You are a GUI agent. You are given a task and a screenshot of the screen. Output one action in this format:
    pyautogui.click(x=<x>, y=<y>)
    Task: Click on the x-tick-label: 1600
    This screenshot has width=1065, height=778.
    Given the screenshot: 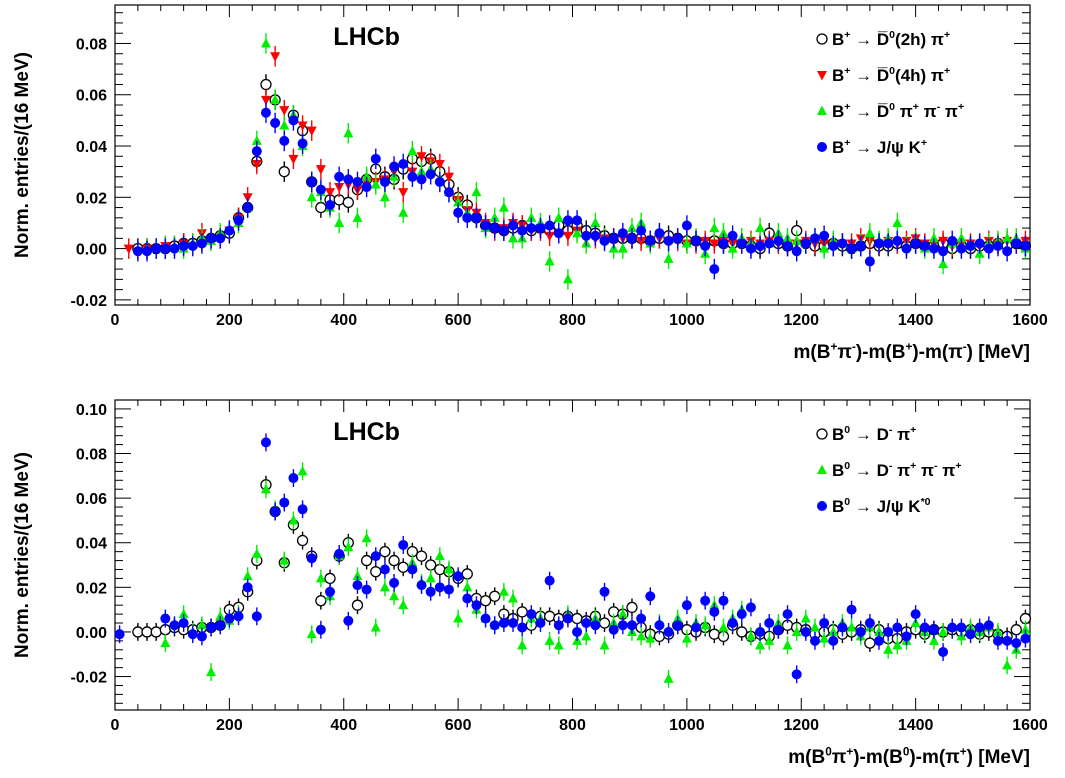 What is the action you would take?
    pyautogui.click(x=1030, y=725)
    